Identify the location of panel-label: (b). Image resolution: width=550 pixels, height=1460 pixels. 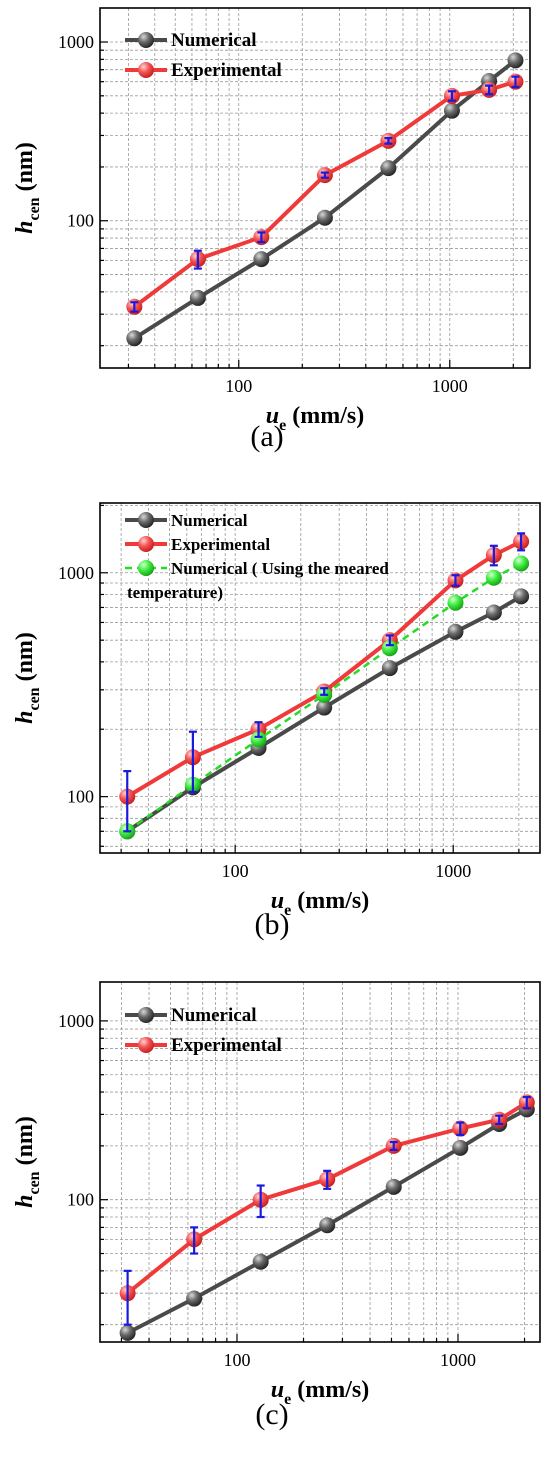
(272, 924).